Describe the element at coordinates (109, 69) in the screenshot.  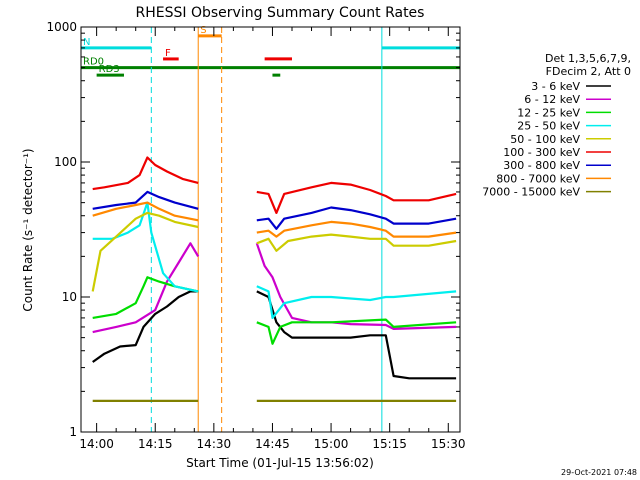
I see `flag-label-rd3: RD3` at that location.